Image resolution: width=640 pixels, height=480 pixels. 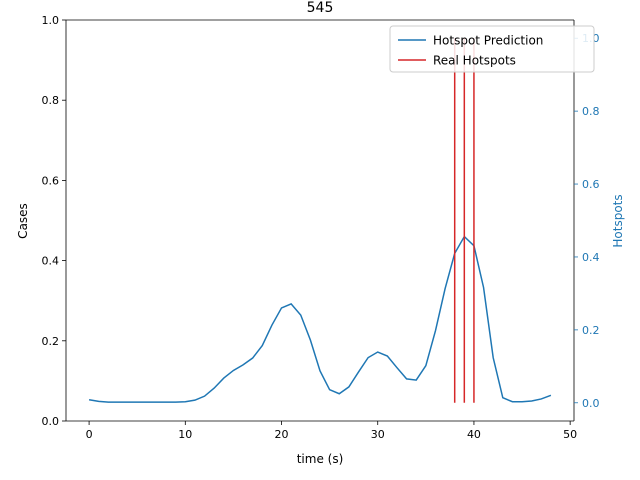 What do you see at coordinates (488, 41) in the screenshot?
I see `legend-label-prediction: Hotspot Prediction` at bounding box center [488, 41].